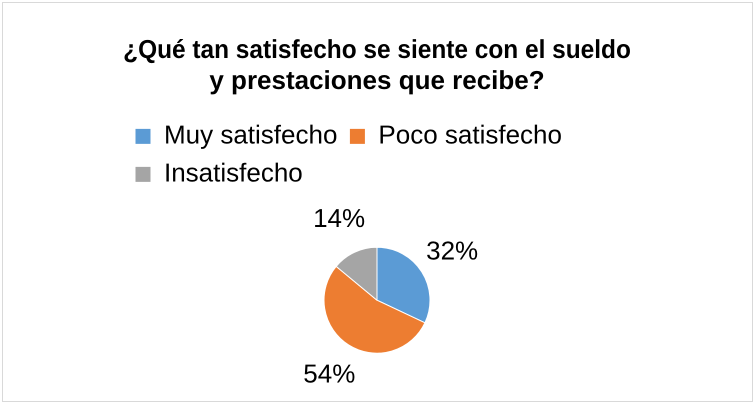 Image resolution: width=755 pixels, height=402 pixels. I want to click on data-label: 54%, so click(329, 373).